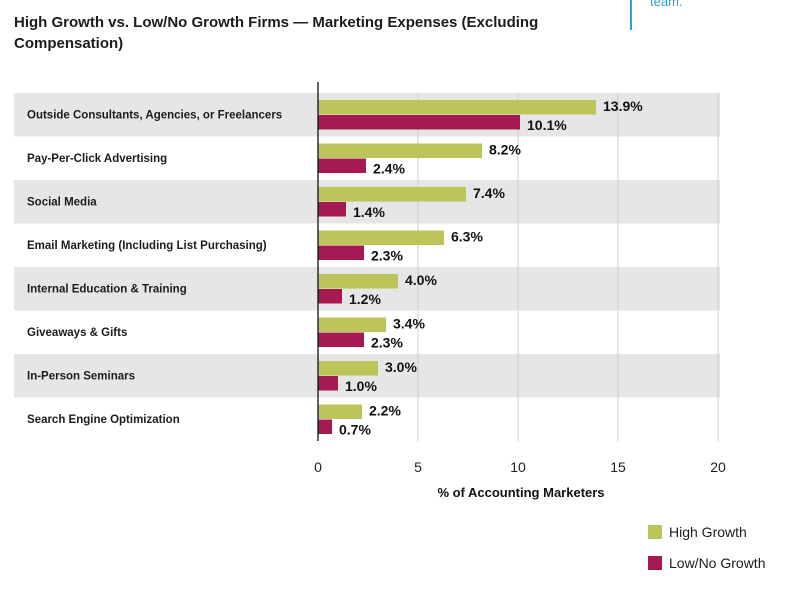  I want to click on data-label-high-growth: 3.4%, so click(409, 324).